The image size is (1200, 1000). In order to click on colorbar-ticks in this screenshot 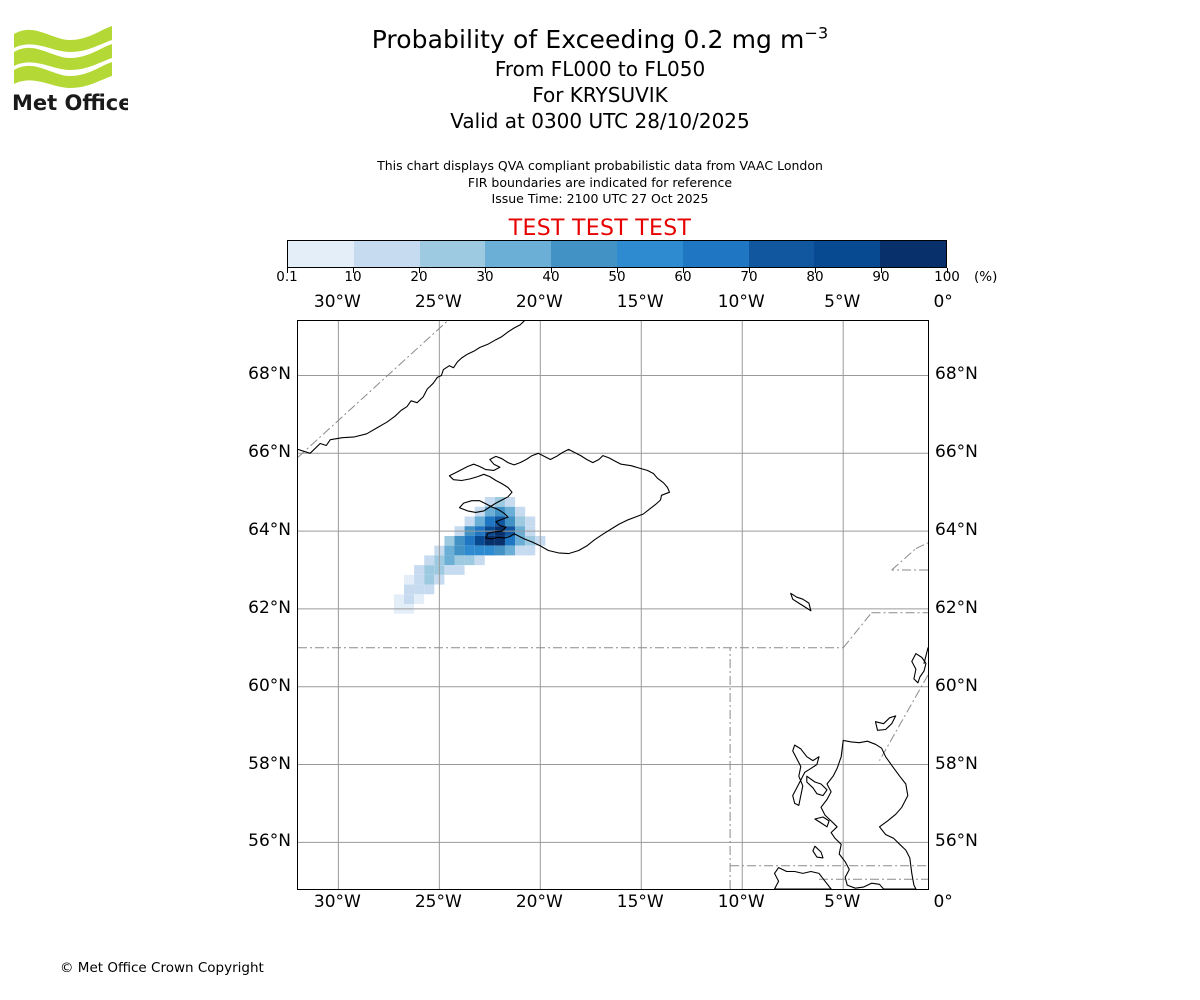, I will do `click(617, 273)`.